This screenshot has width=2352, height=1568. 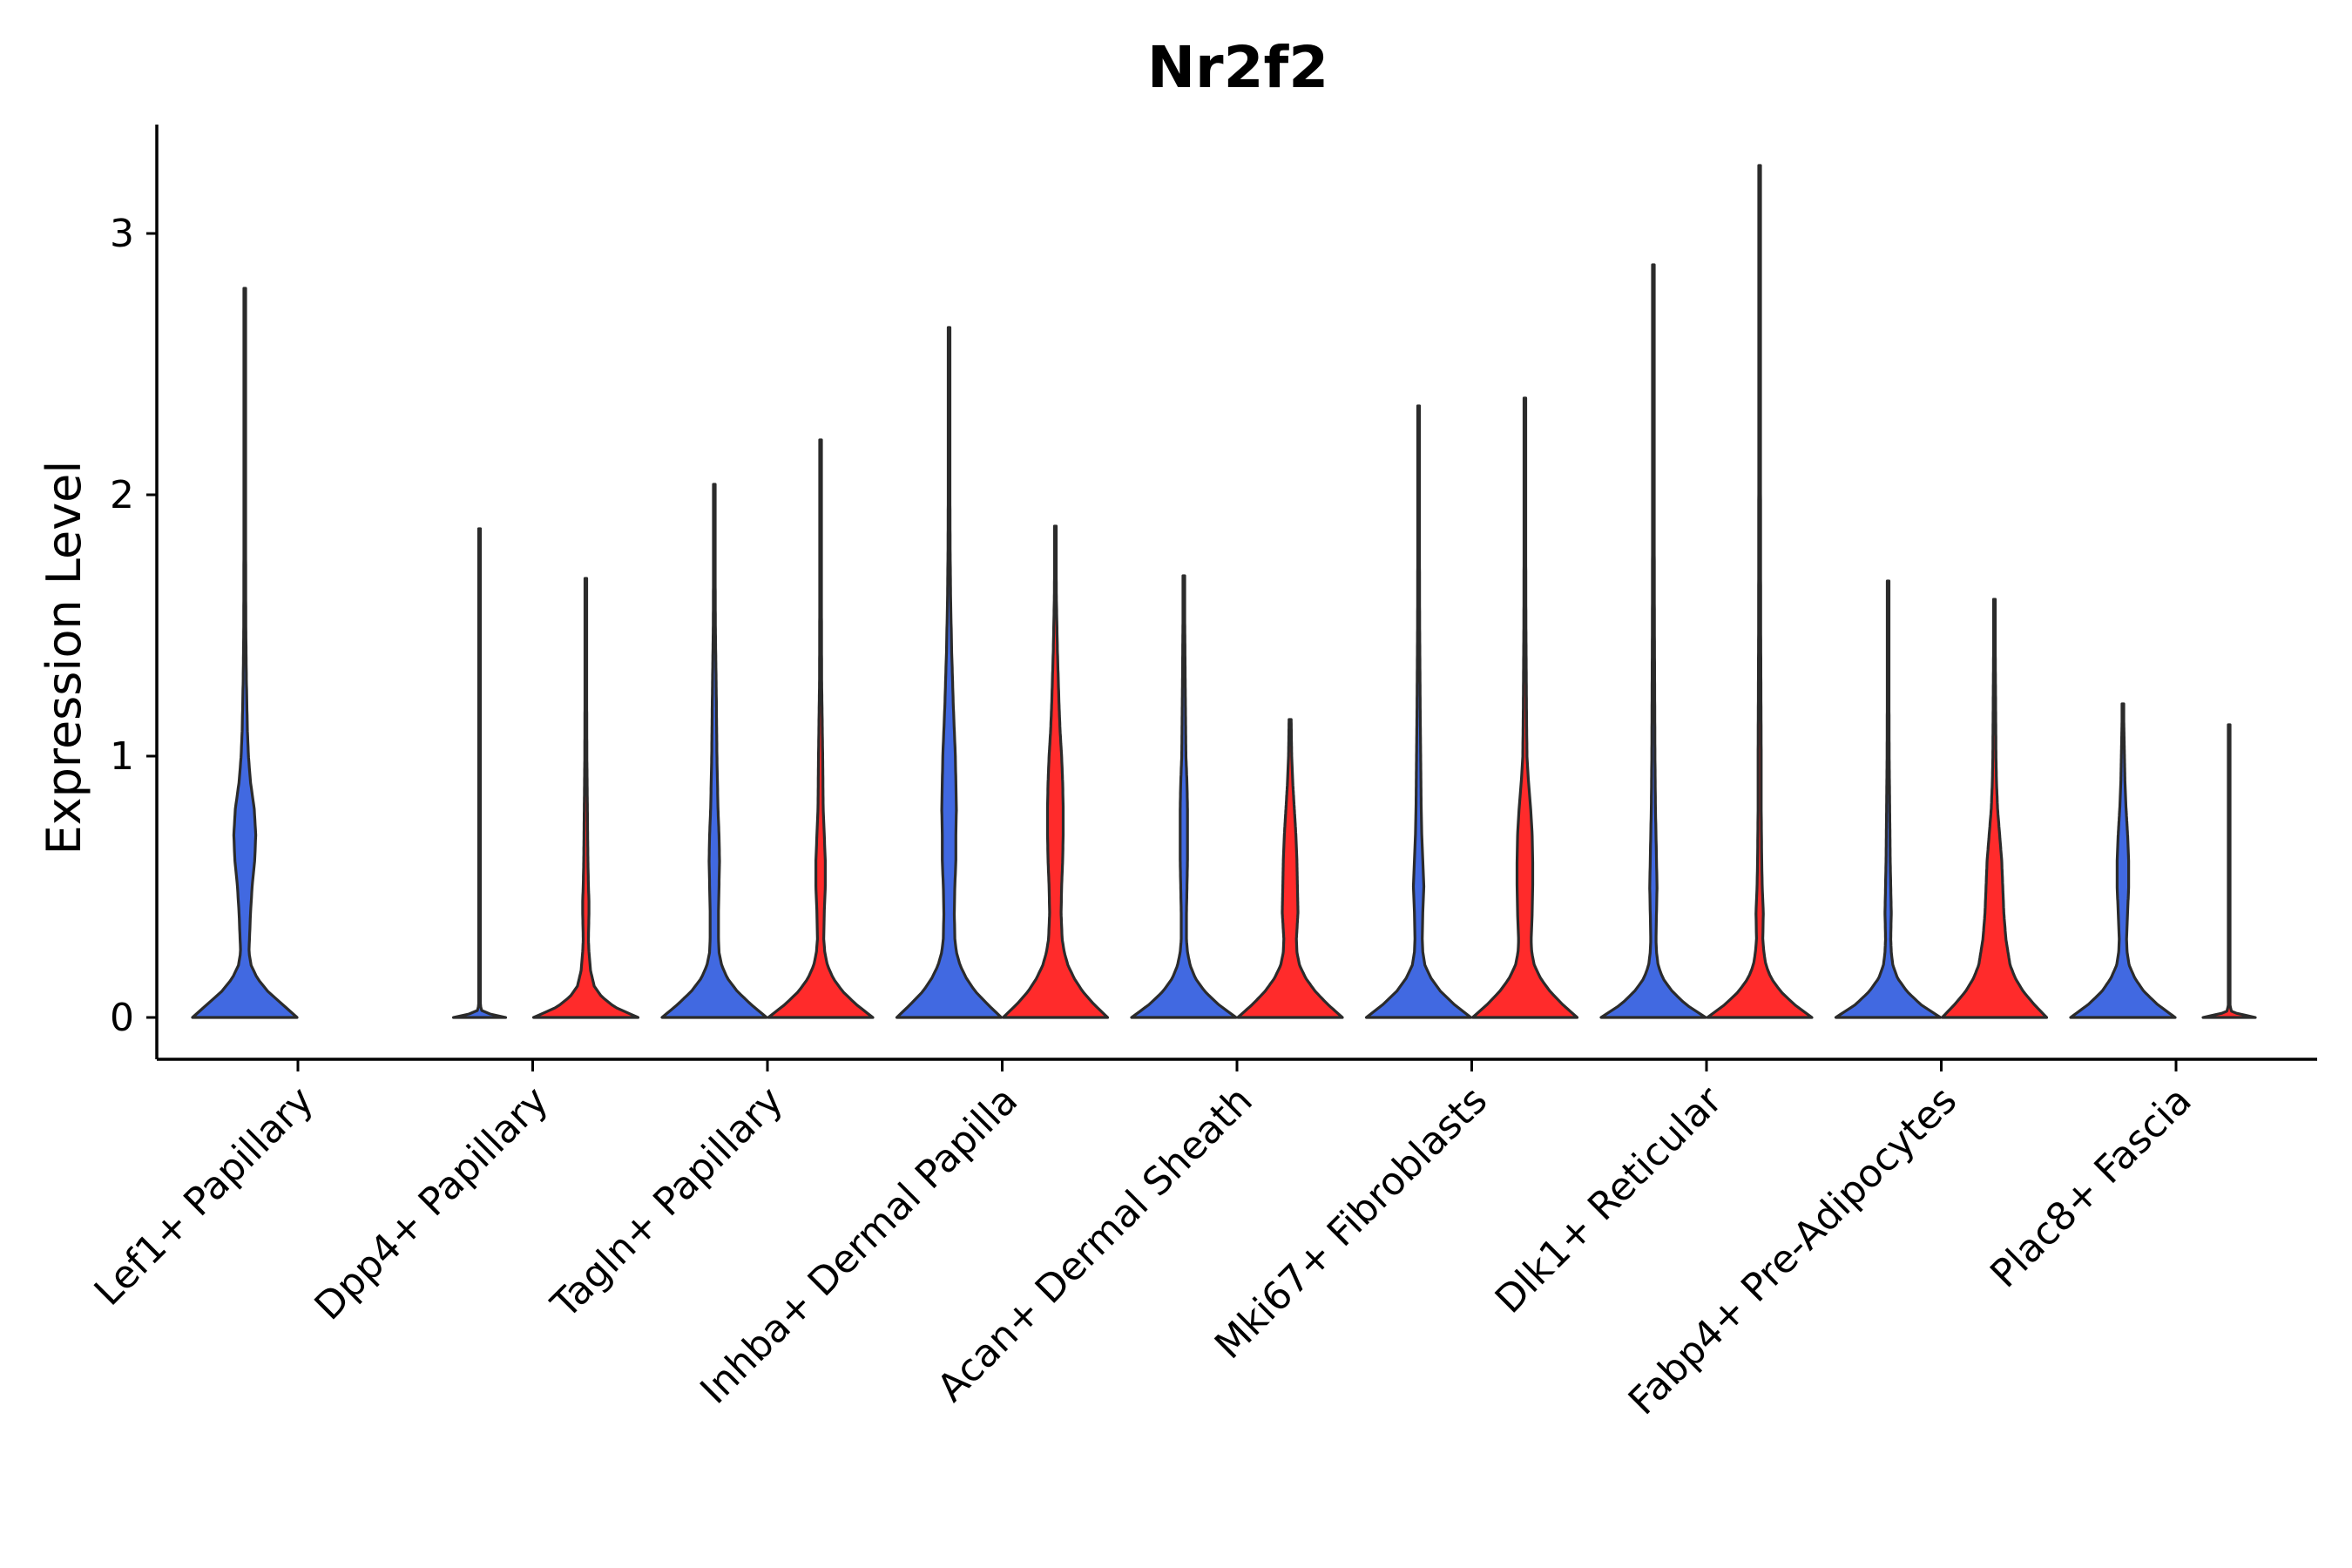 What do you see at coordinates (667, 1203) in the screenshot?
I see `x-tick-label: Tagln+ Papillary` at bounding box center [667, 1203].